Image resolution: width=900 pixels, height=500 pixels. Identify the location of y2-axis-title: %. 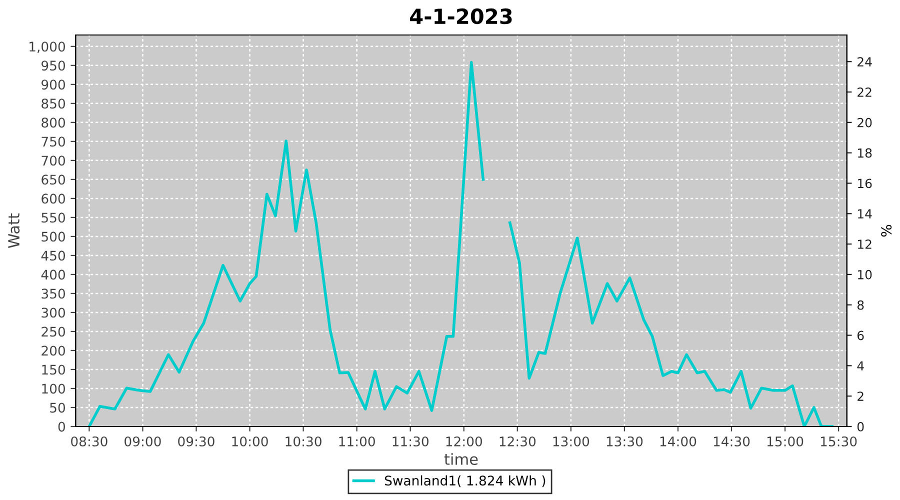
(886, 230).